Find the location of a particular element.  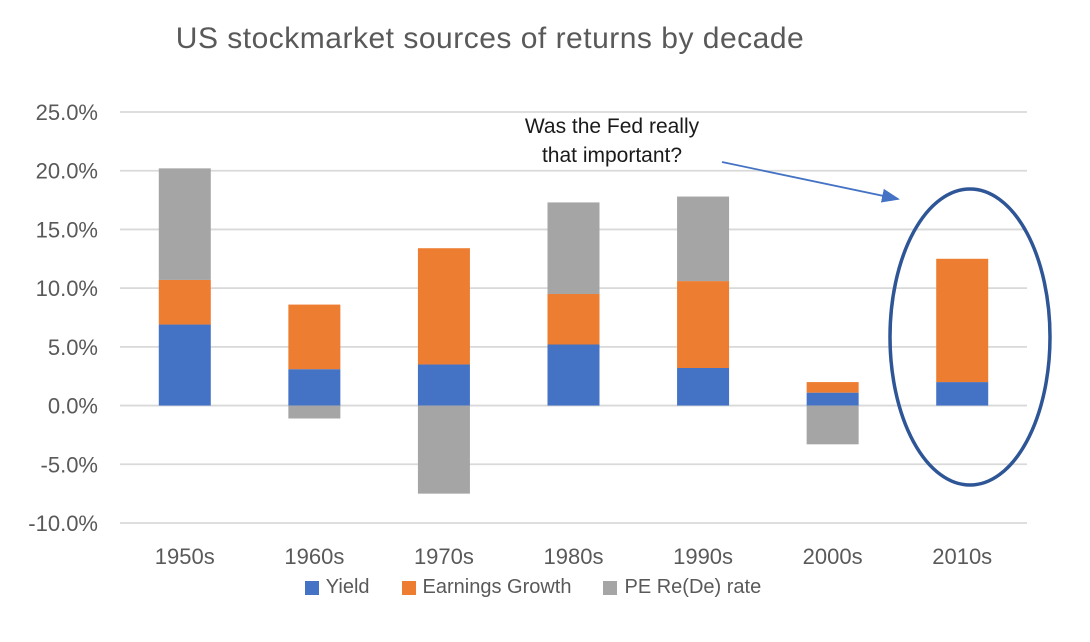

bar-segment-2000s-pe-re-de-rate is located at coordinates (832, 425).